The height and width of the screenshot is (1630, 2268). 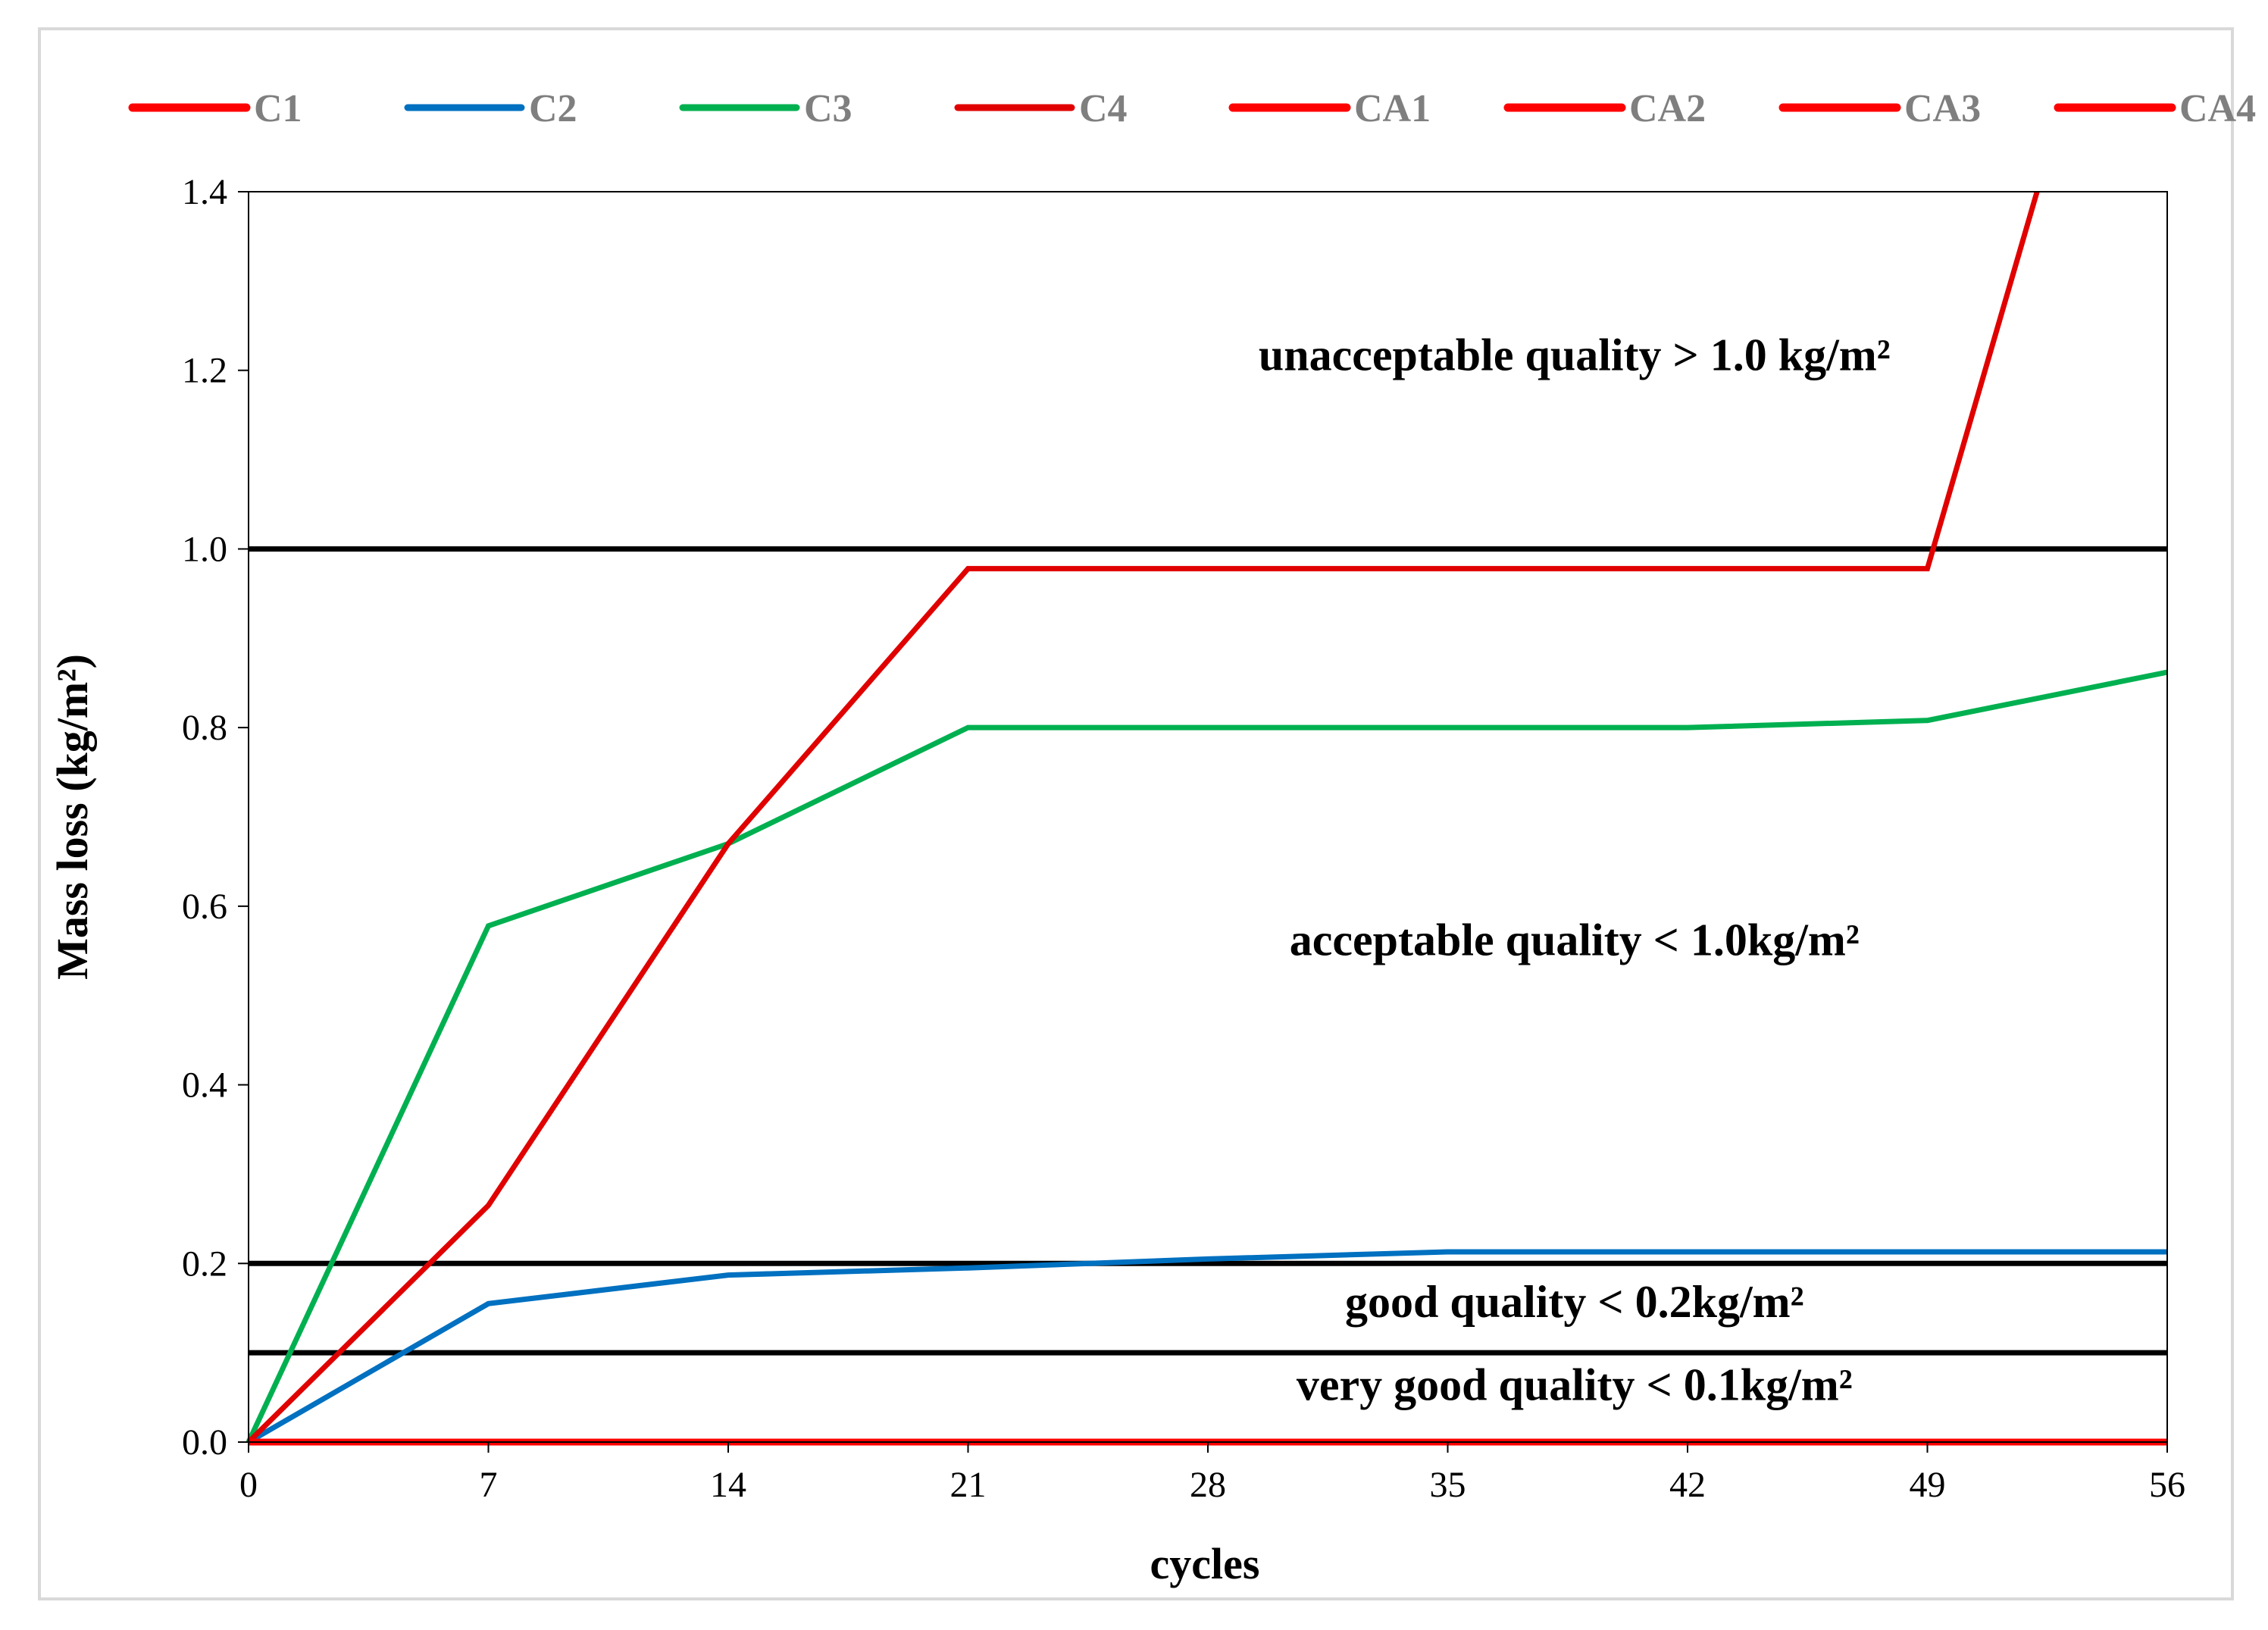 I want to click on zone-annotation-0: unacceptable quality > 1.0 kg/m², so click(x=1575, y=355).